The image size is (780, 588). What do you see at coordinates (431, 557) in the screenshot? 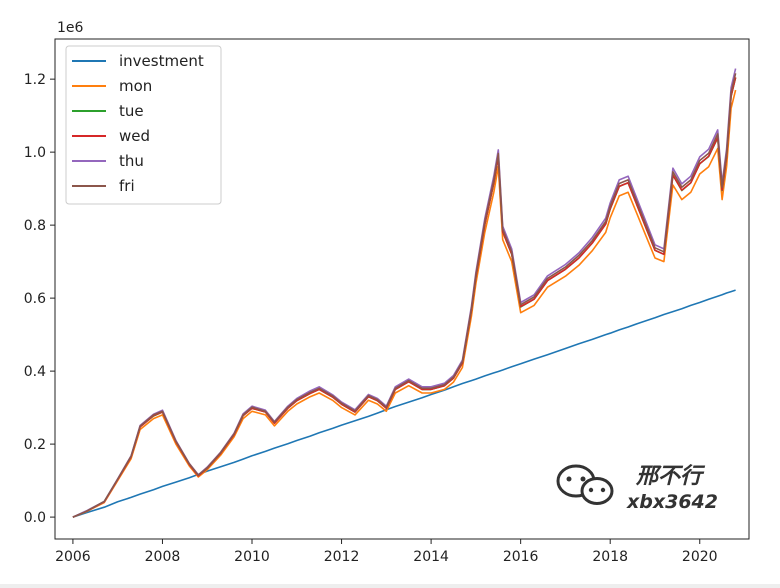
I see `x-tick-label: 2014` at bounding box center [431, 557].